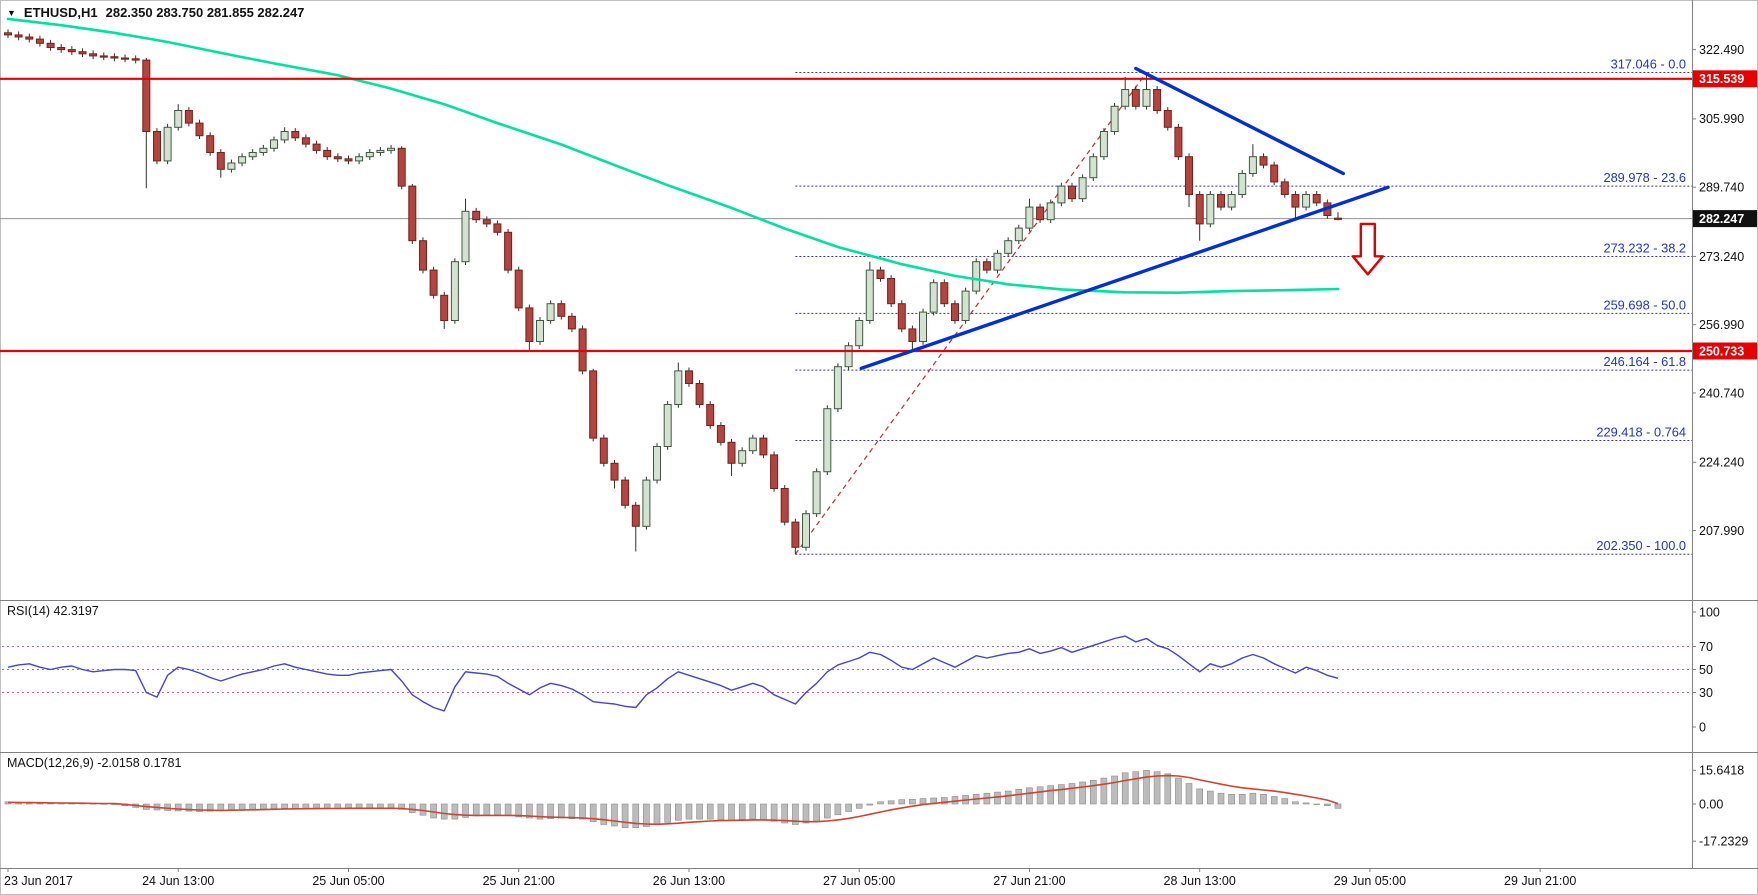  I want to click on bearish-arrow, so click(1368, 249).